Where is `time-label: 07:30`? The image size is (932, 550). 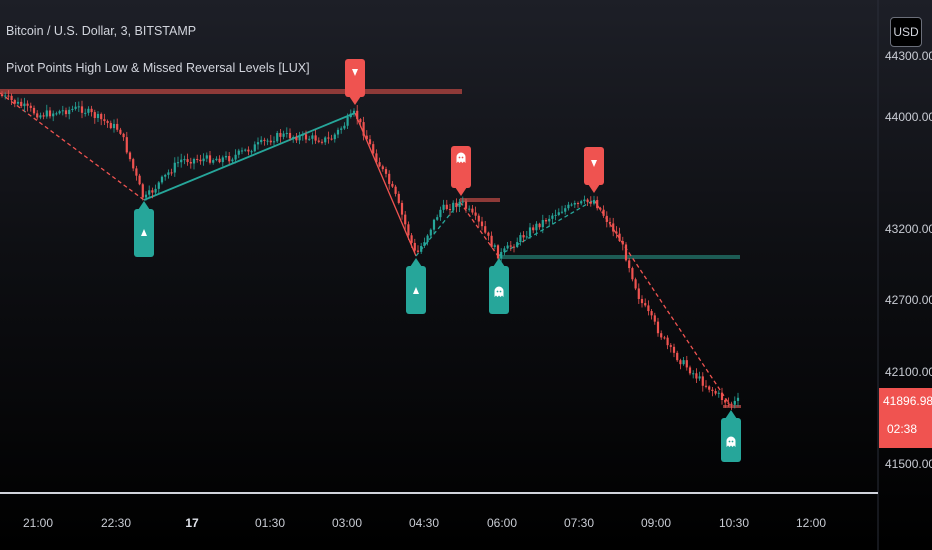
time-label: 07:30 is located at coordinates (579, 523).